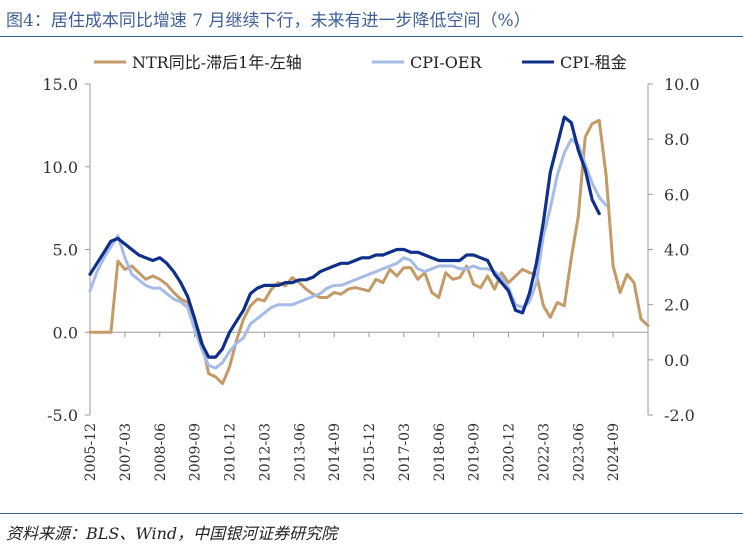 Image resolution: width=743 pixels, height=547 pixels. What do you see at coordinates (268, 21) in the screenshot?
I see `figure-title: 图4：居住成本同比增速 7 月继续下行，未来有进一步降低空间（%）` at bounding box center [268, 21].